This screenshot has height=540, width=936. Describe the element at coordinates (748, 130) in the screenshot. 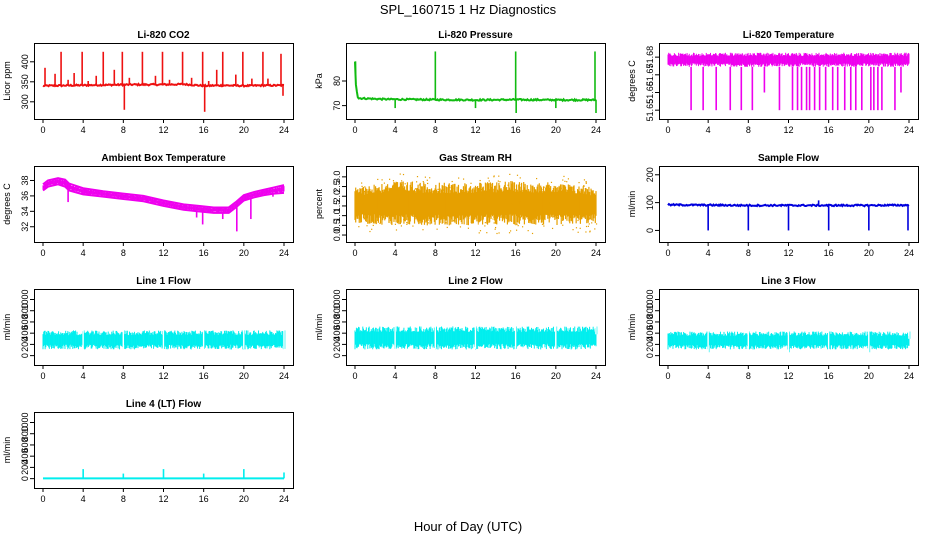

I see `x-tick-label: 8` at that location.